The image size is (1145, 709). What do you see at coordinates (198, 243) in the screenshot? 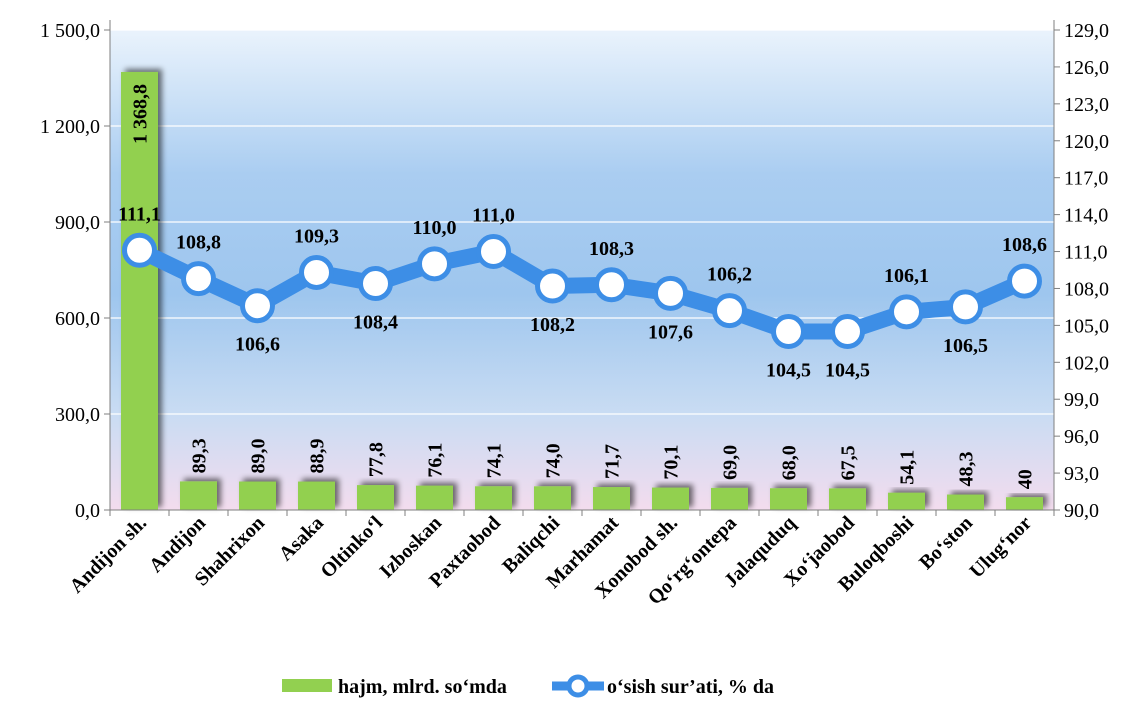
I see `line-label-1: 108,8` at bounding box center [198, 243].